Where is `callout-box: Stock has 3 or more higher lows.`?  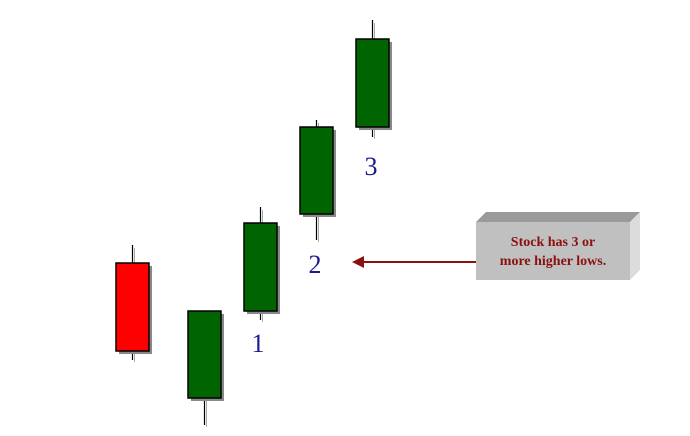 callout-box: Stock has 3 or more higher lows. is located at coordinates (558, 246).